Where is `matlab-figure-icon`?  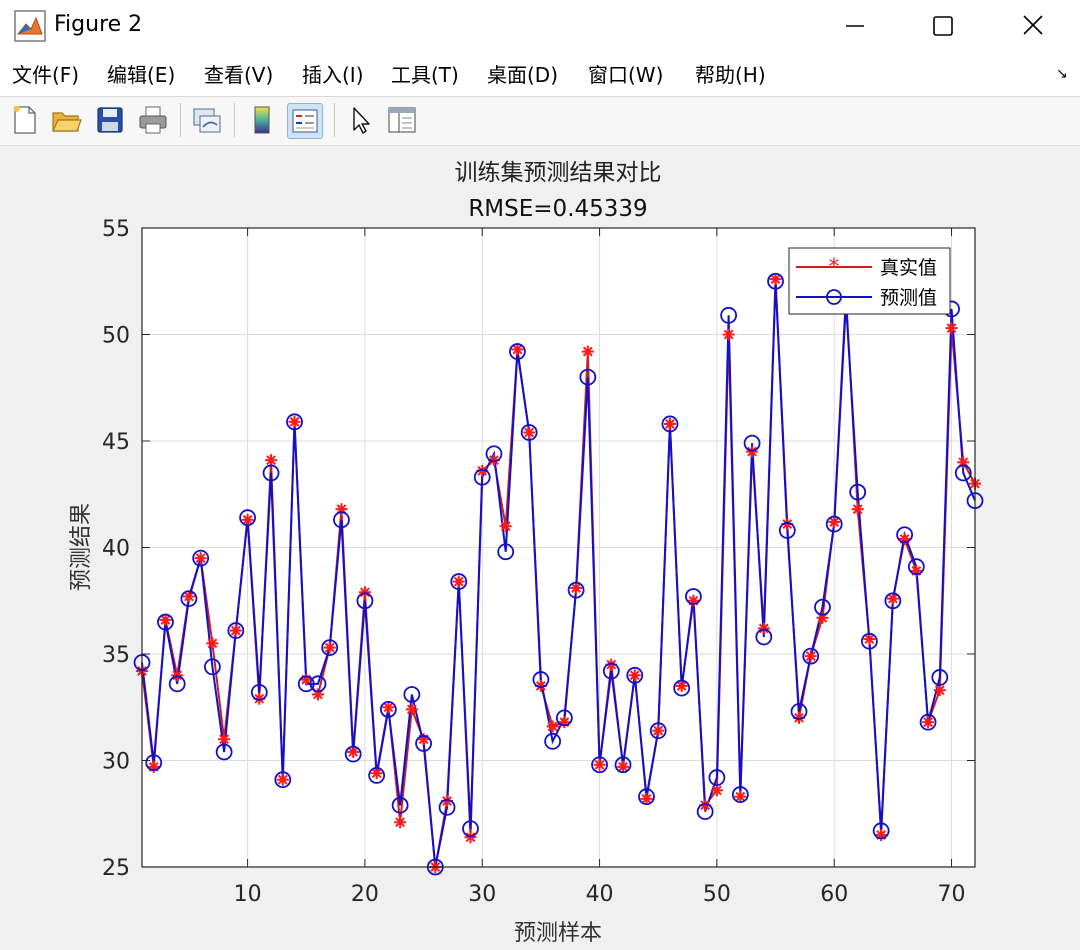
matlab-figure-icon is located at coordinates (30, 26).